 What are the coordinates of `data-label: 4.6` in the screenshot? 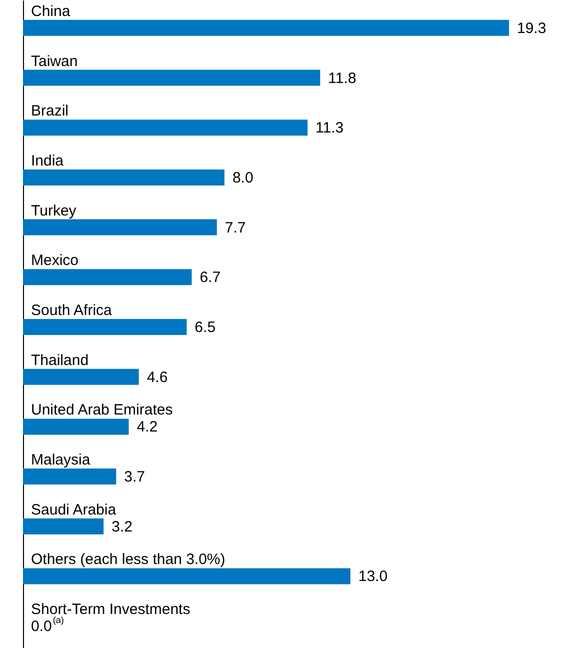 It's located at (157, 377).